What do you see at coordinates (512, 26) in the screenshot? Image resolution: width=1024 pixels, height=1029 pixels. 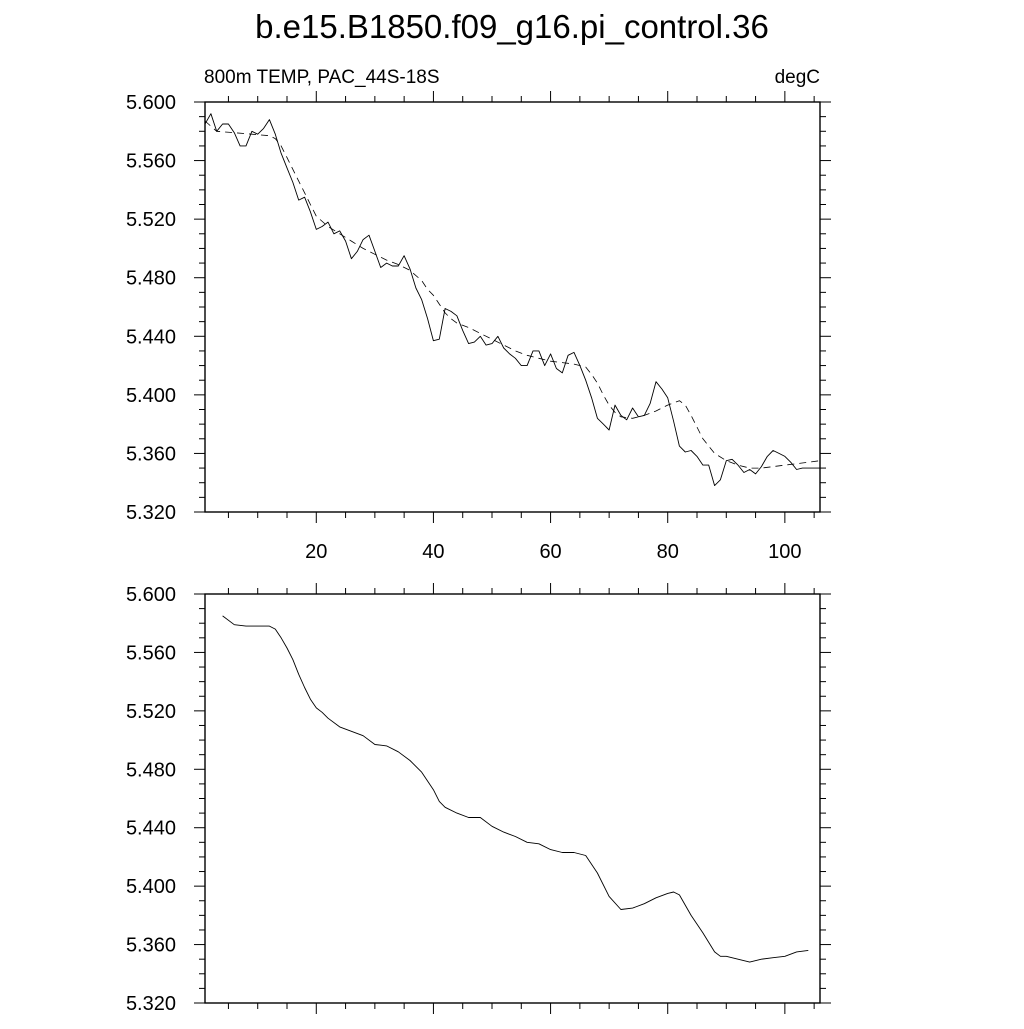 I see `figure-title: b.e15.B1850.f09_g16.pi_control.36` at bounding box center [512, 26].